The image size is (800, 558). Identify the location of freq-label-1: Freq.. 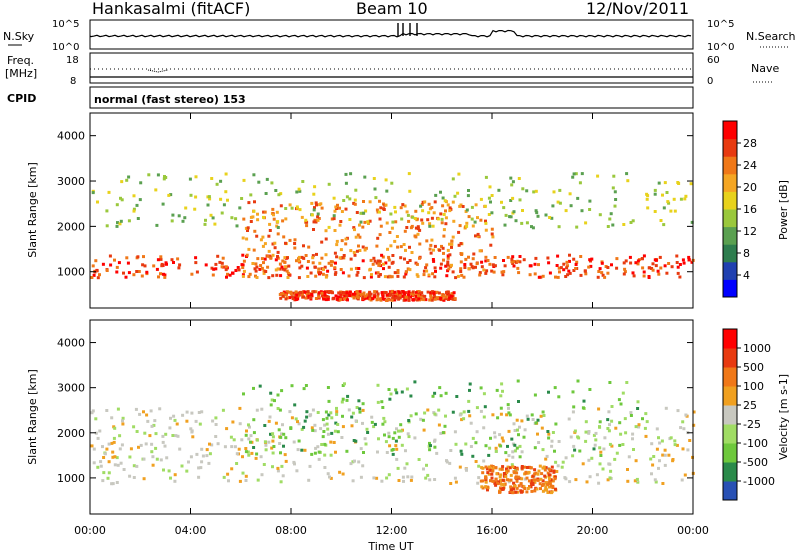
(20, 60).